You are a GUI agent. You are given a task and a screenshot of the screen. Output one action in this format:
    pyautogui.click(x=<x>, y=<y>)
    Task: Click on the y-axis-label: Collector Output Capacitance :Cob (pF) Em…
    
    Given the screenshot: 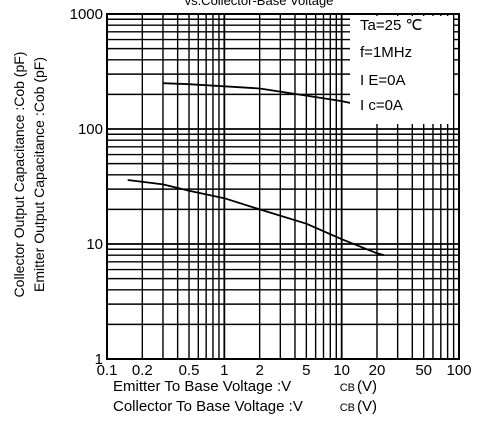 What is the action you would take?
    pyautogui.click(x=29, y=175)
    